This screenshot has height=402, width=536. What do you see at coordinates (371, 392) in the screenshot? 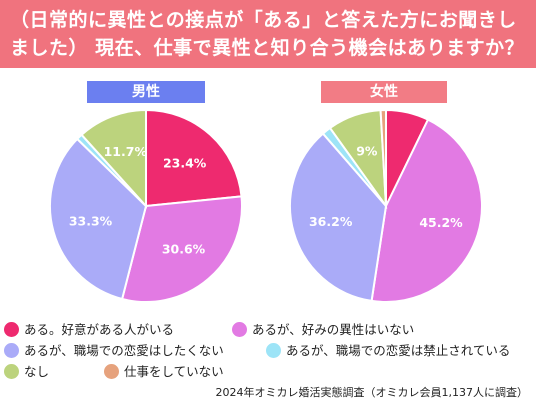
I see `source-note: 2024年オミカレ婚活実態調査（オミカレ会員1,137人に調査）` at bounding box center [371, 392].